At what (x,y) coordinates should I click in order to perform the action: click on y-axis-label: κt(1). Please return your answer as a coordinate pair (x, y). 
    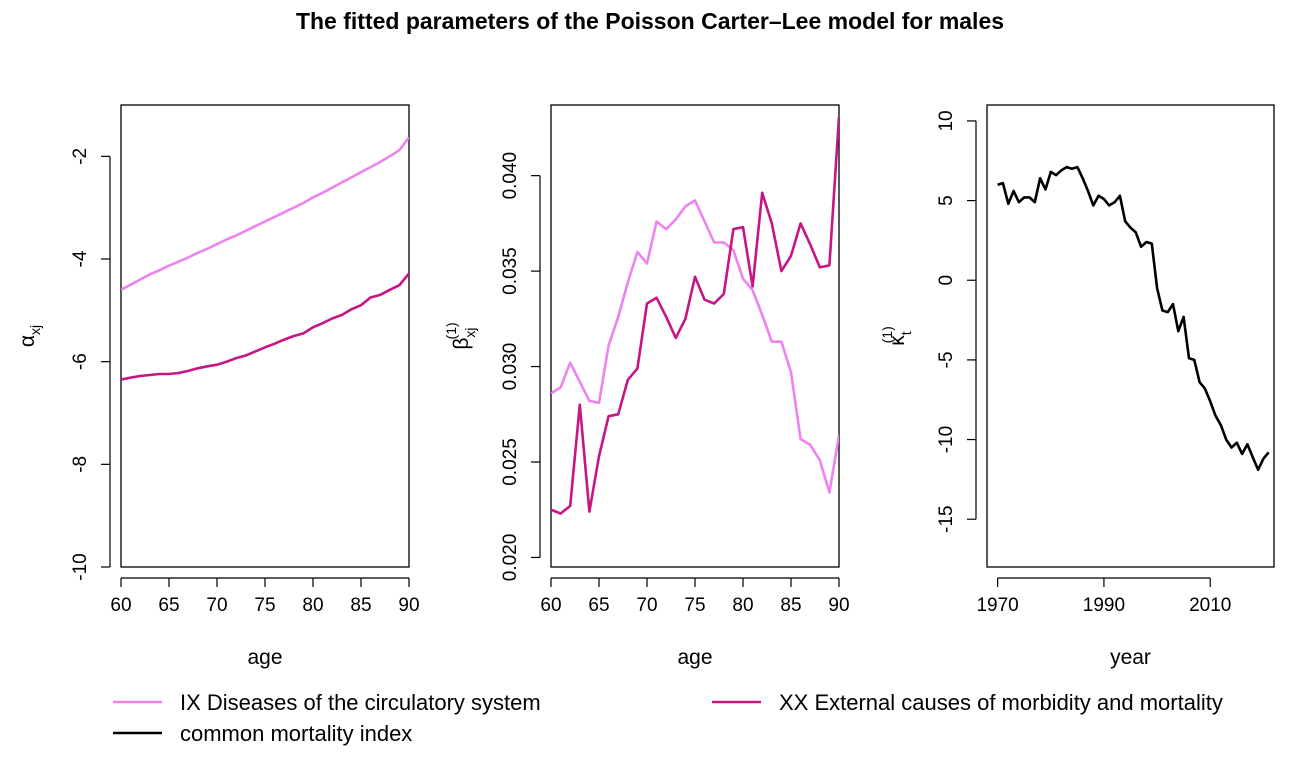
    Looking at the image, I should click on (896, 336).